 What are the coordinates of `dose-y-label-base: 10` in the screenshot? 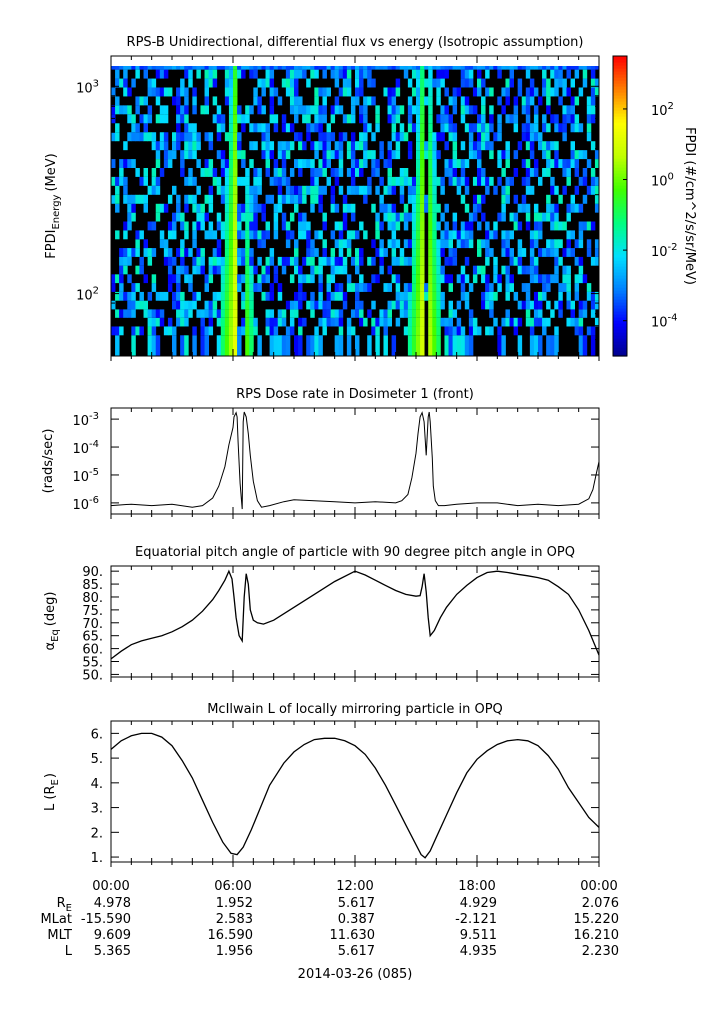 It's located at (80, 449).